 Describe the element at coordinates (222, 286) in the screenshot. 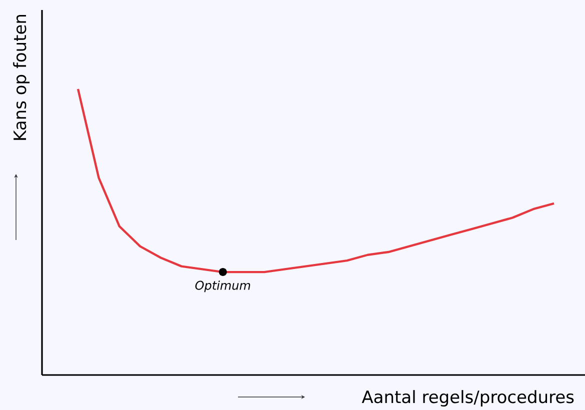

I see `annotation: Optimum` at that location.